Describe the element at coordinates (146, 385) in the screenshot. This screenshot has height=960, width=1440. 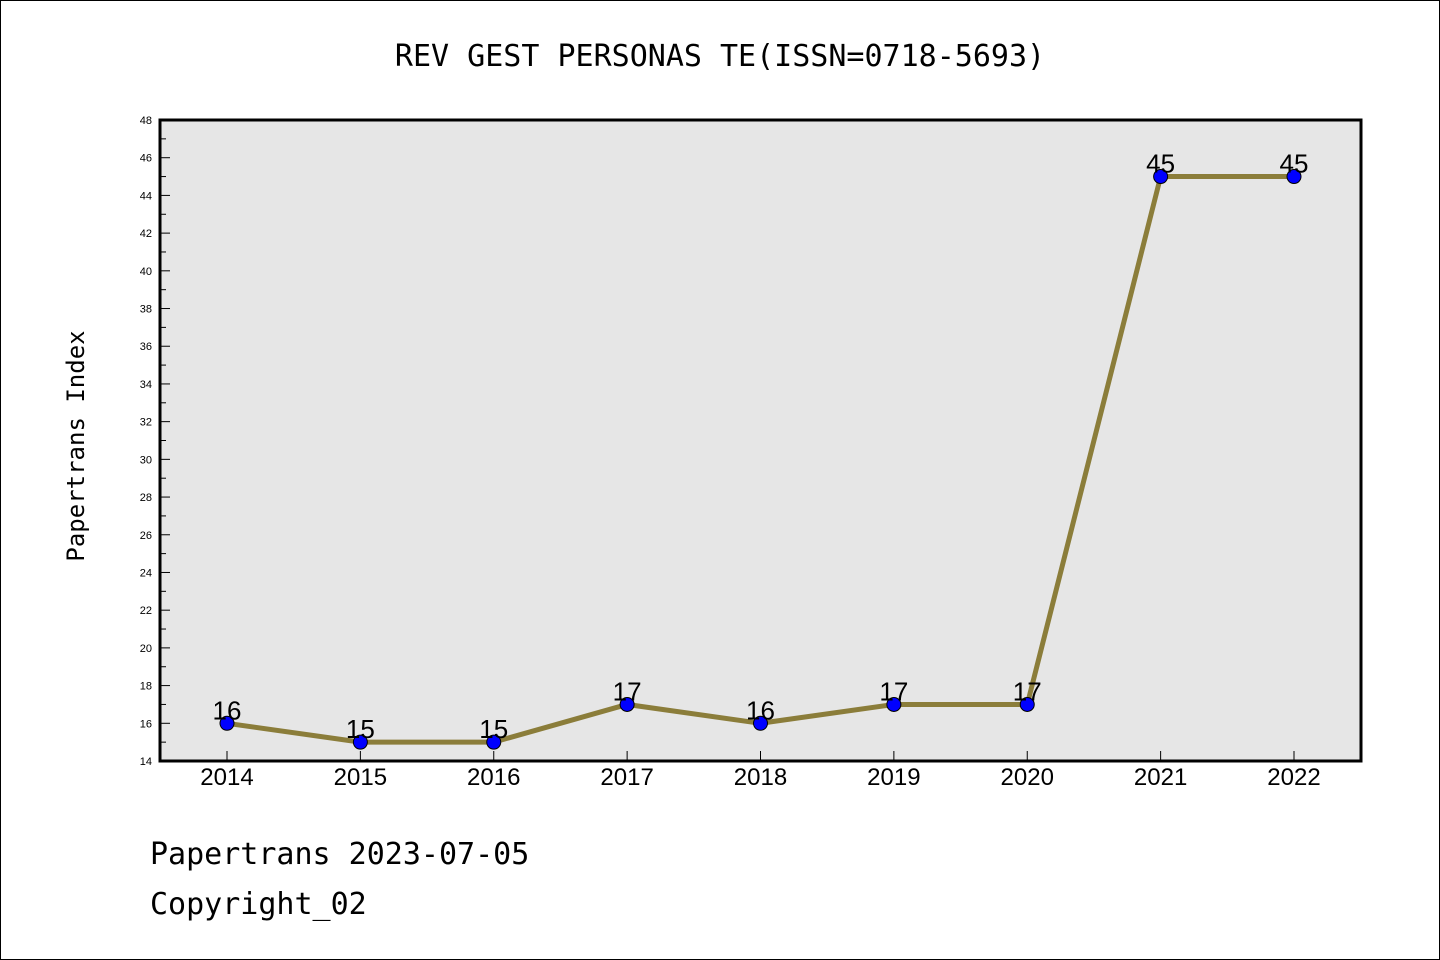
I see `y-tick-label: 34` at that location.